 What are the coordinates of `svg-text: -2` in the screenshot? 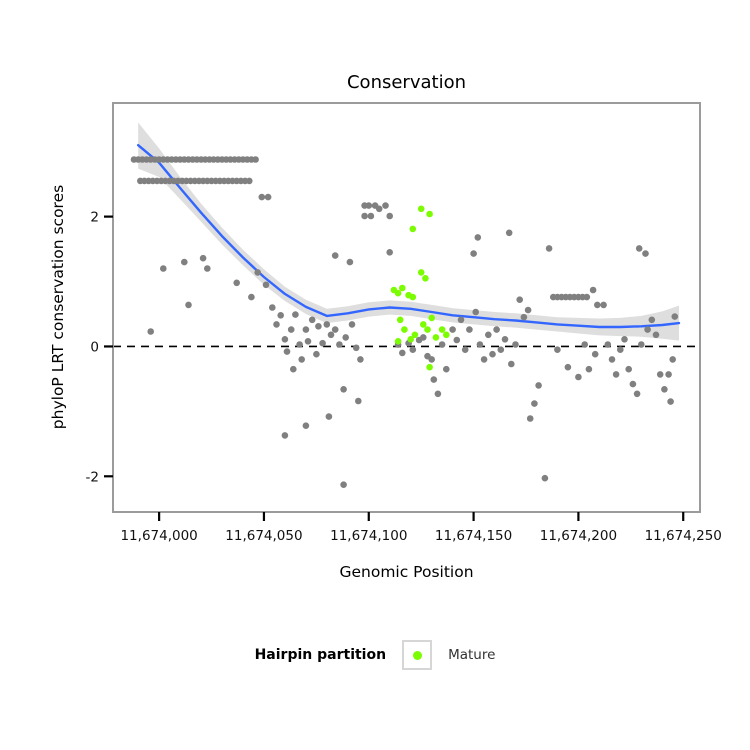 It's located at (92, 477).